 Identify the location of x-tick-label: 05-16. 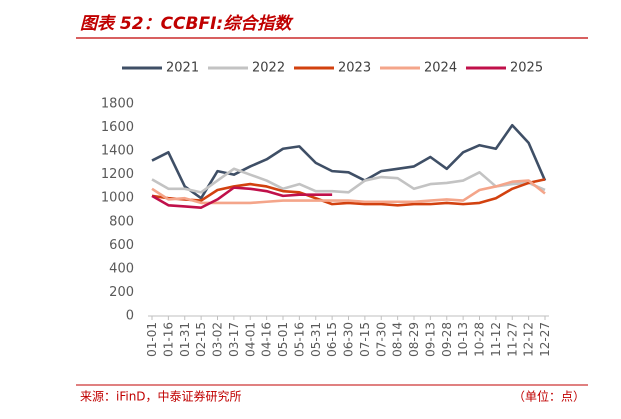
(299, 339).